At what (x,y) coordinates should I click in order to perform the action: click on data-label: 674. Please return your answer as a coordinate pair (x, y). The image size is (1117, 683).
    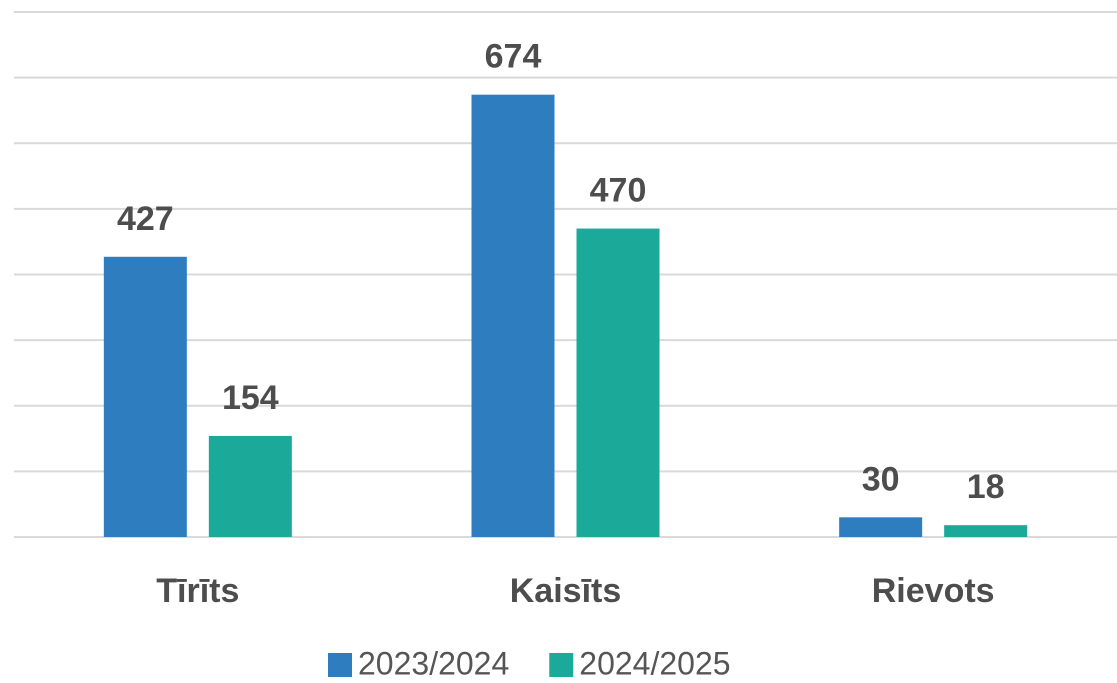
    Looking at the image, I should click on (513, 57).